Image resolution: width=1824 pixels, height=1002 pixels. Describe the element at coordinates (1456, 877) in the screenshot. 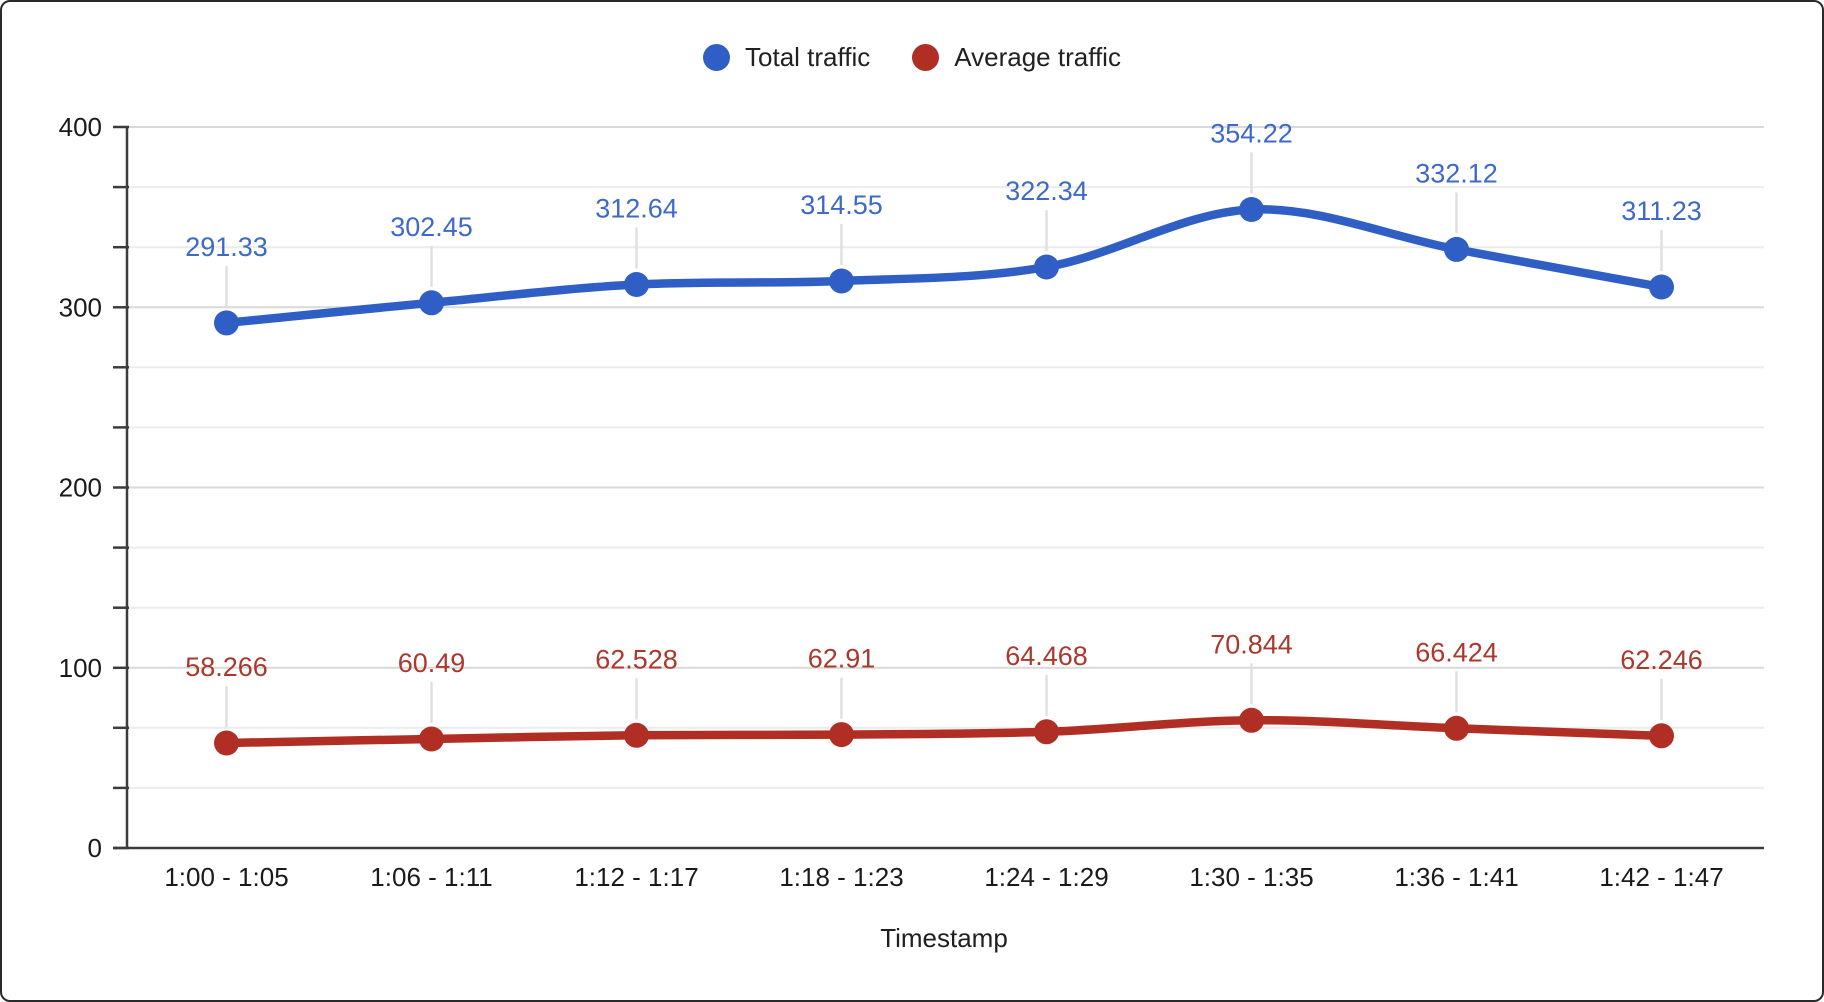

I see `x-tick-label: 1:36 - 1:41` at that location.